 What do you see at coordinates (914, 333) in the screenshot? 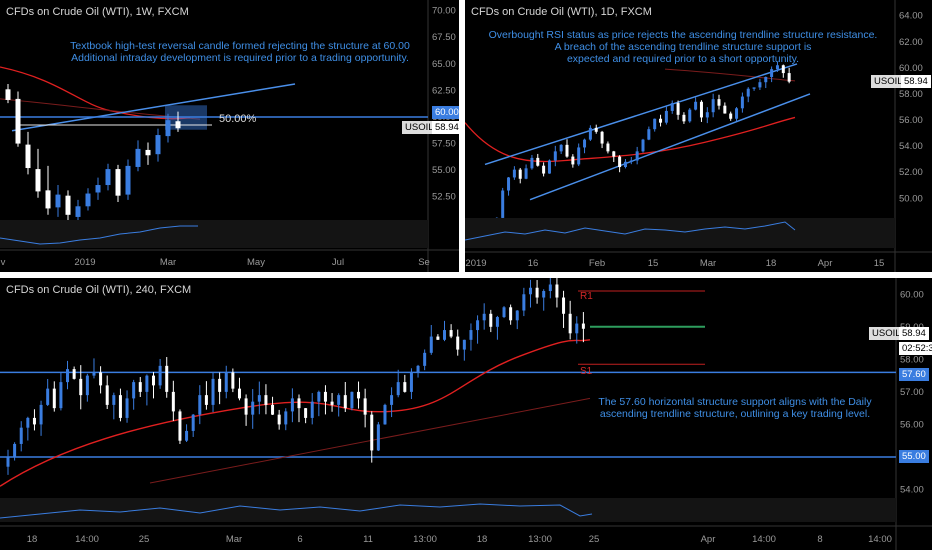
I see `h4-last-price-tag: 58.94` at bounding box center [914, 333].